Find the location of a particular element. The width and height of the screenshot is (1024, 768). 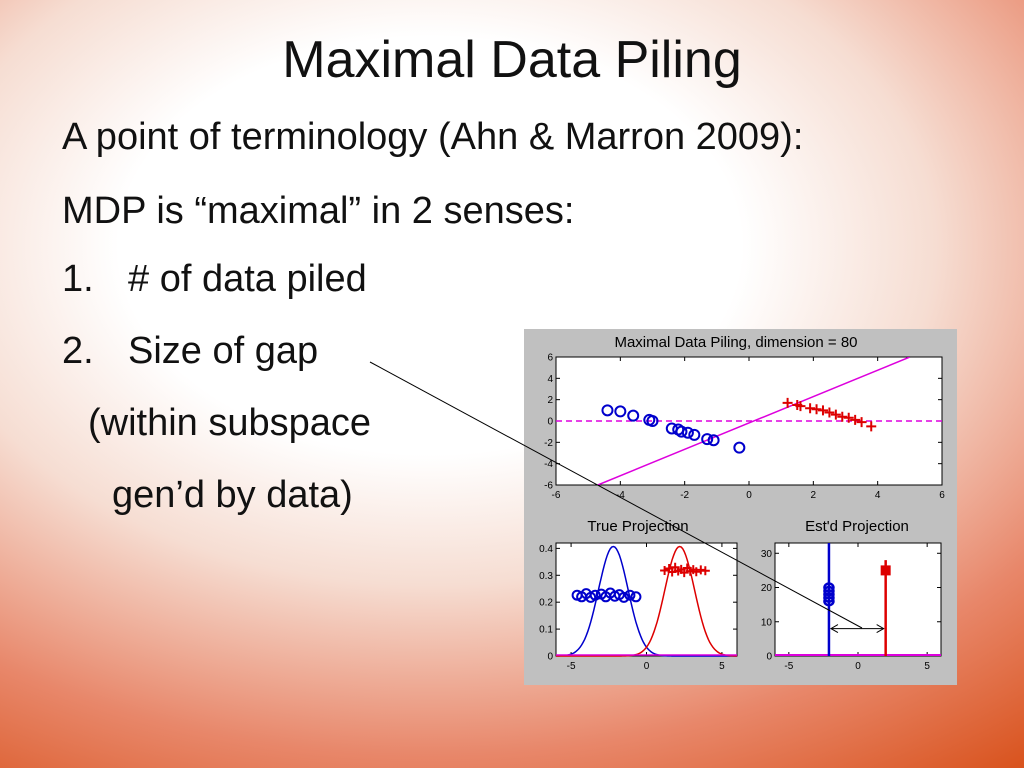

estd-projection-x-tick-label: 0 is located at coordinates (858, 666).